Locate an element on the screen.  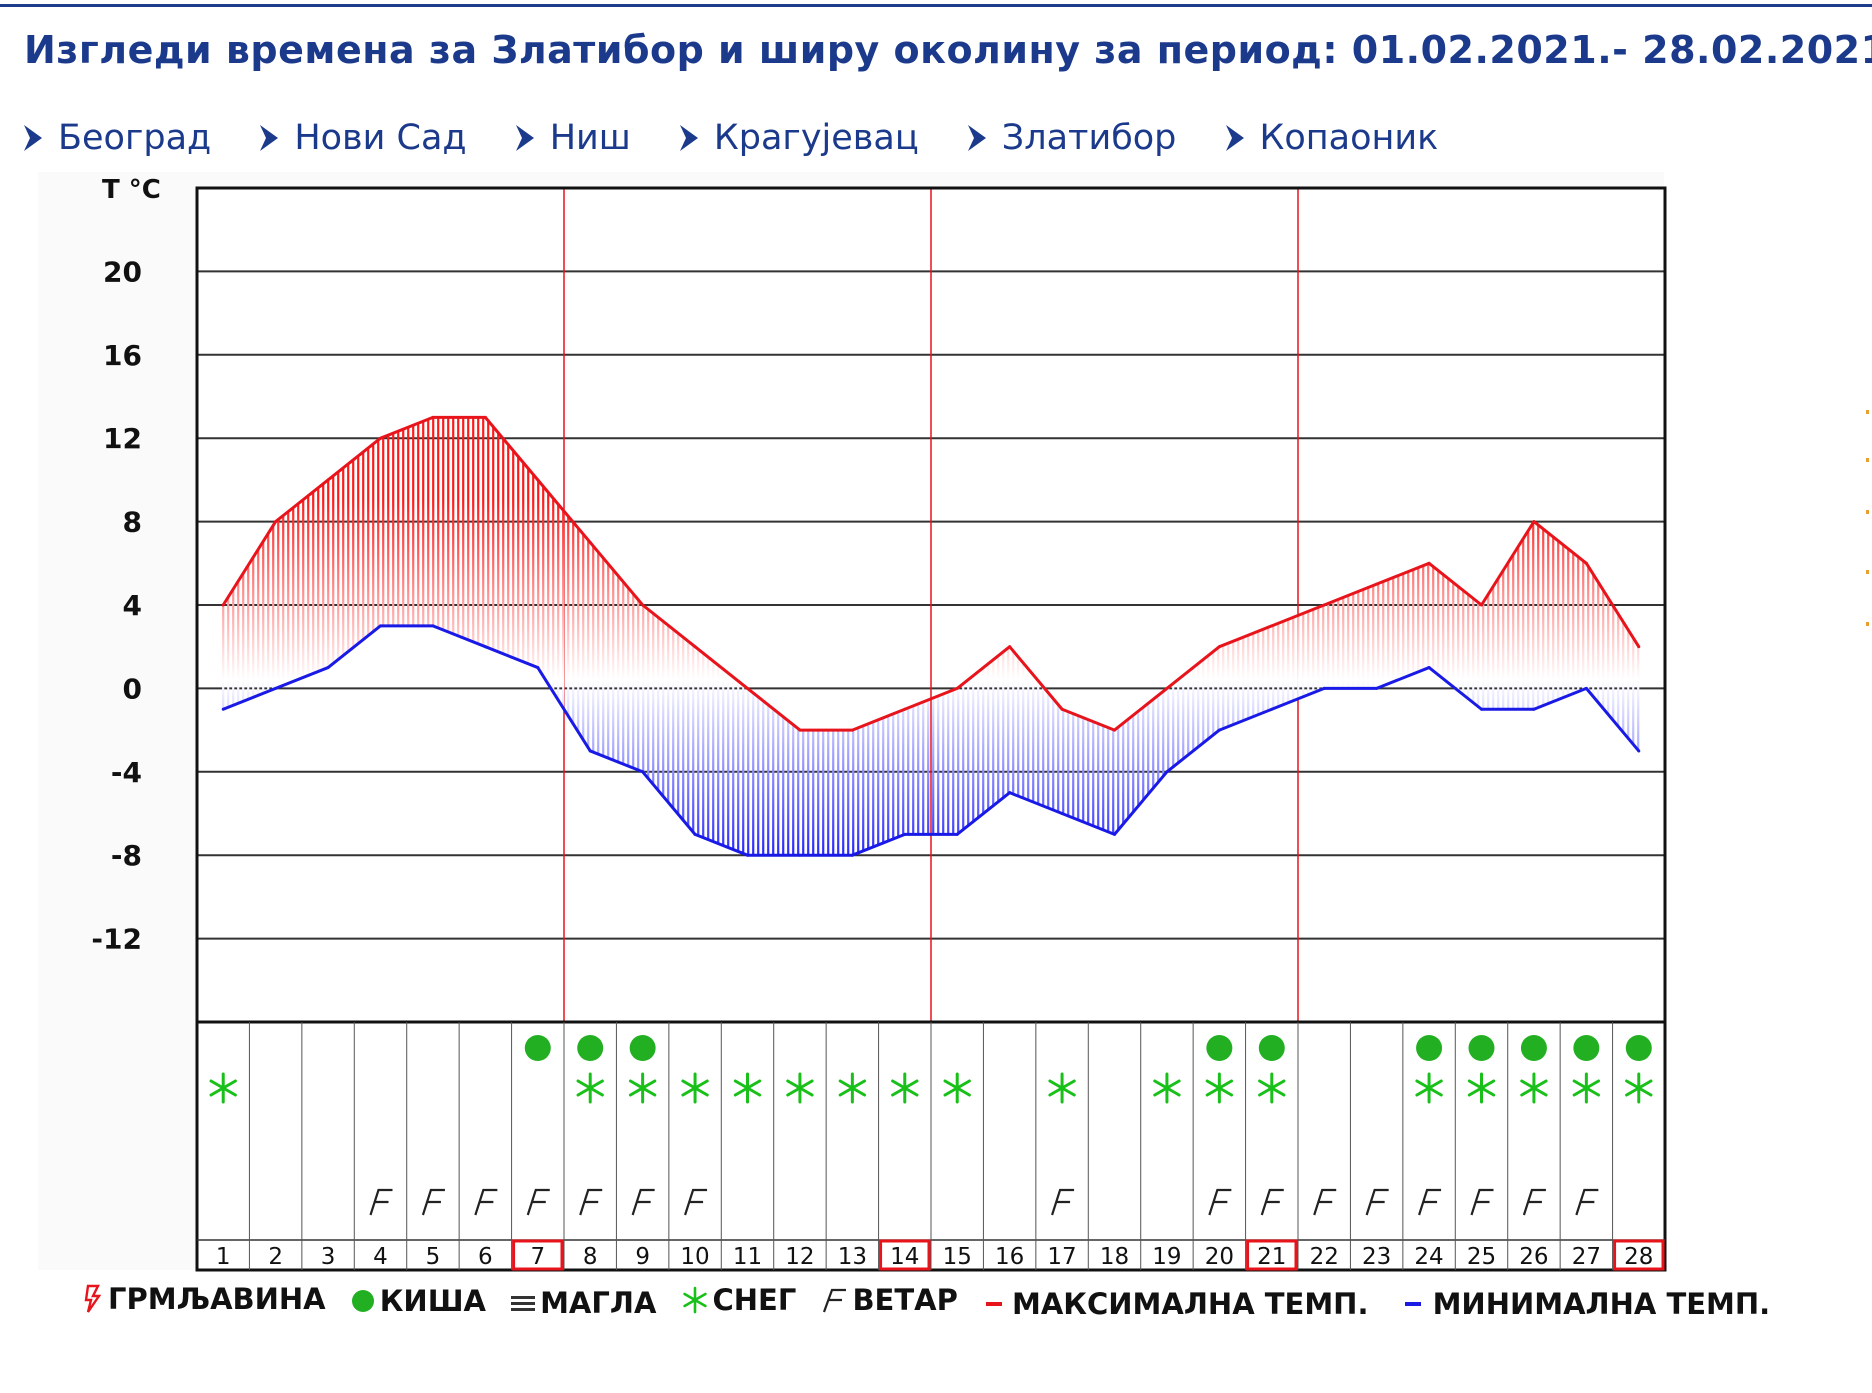
legend-max-temp: МАКСИМАЛНА ТЕМП. is located at coordinates (1175, 1304).